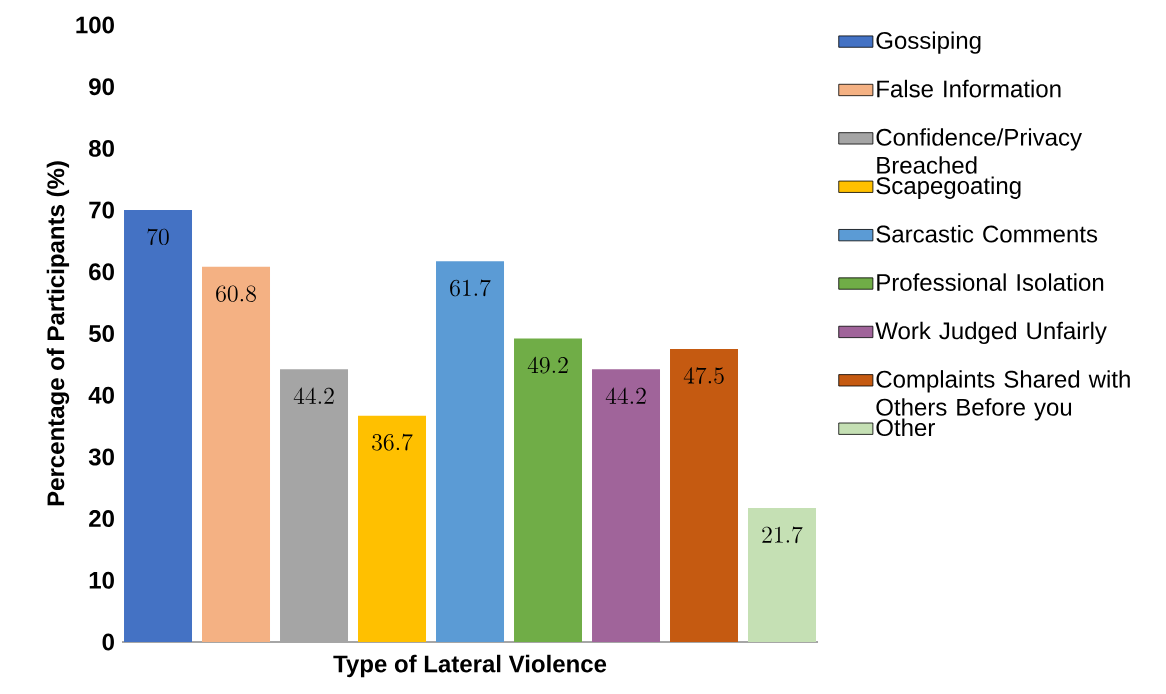 The image size is (1166, 694). What do you see at coordinates (547, 365) in the screenshot?
I see `data-label: 49.2` at bounding box center [547, 365].